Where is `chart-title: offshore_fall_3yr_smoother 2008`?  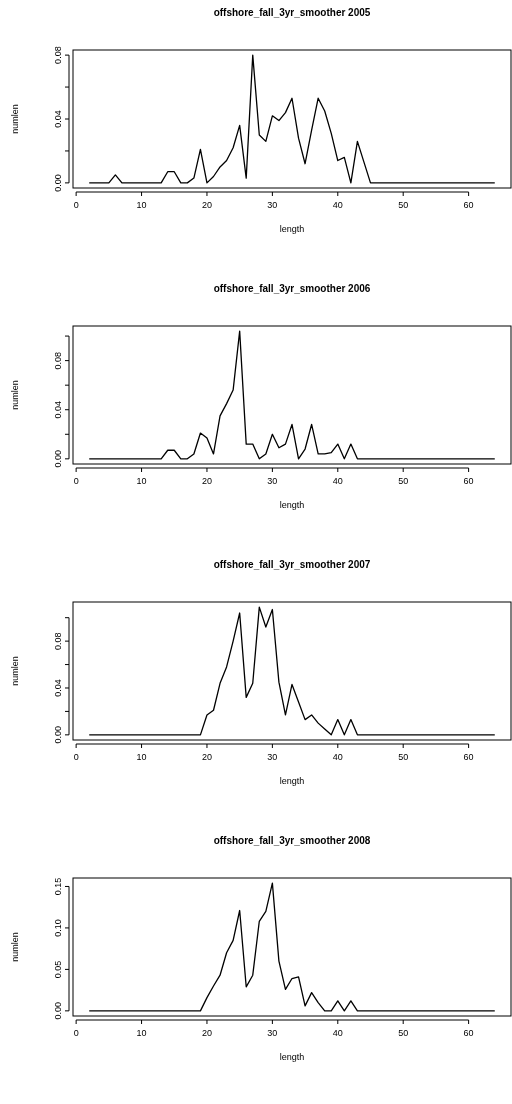
chart-title: offshore_fall_3yr_smoother 2008 is located at coordinates (292, 840).